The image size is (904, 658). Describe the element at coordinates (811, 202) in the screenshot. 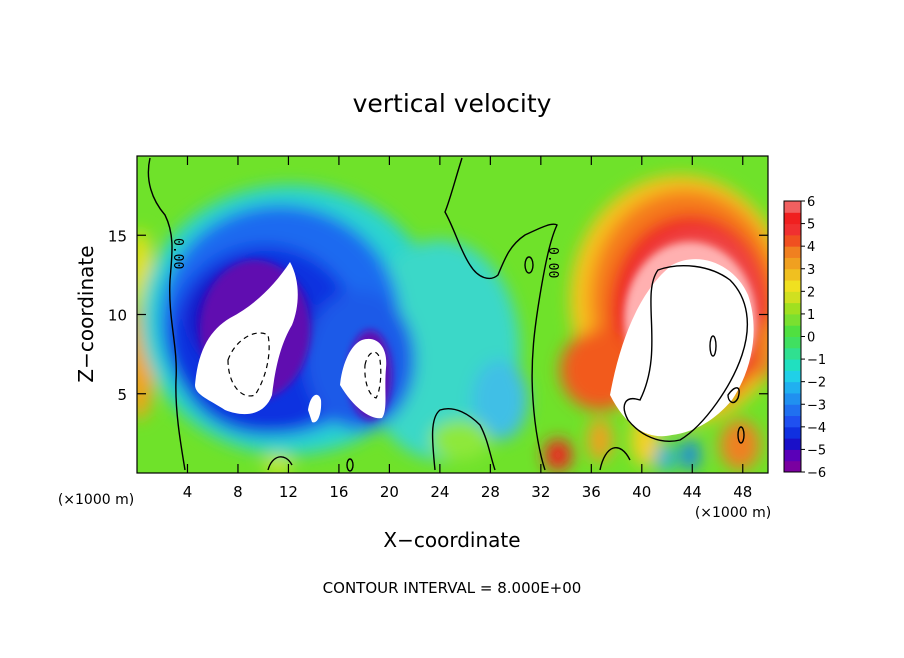

I see `colorbar-tick-label: 6` at that location.